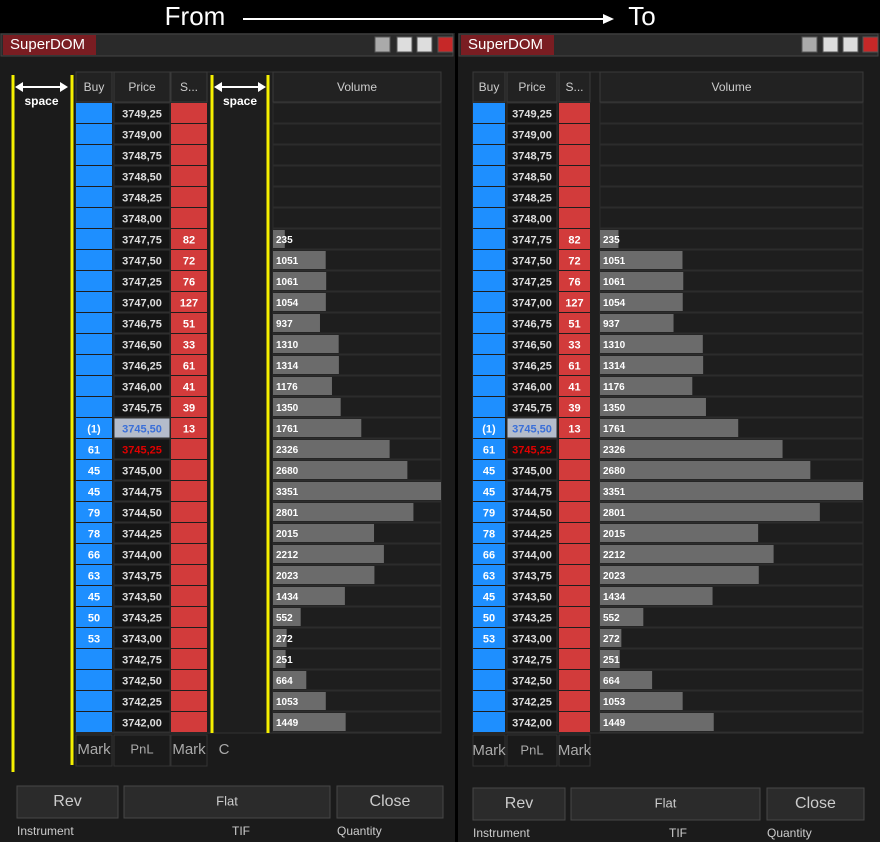  I want to click on price: 3743,50, so click(142, 597).